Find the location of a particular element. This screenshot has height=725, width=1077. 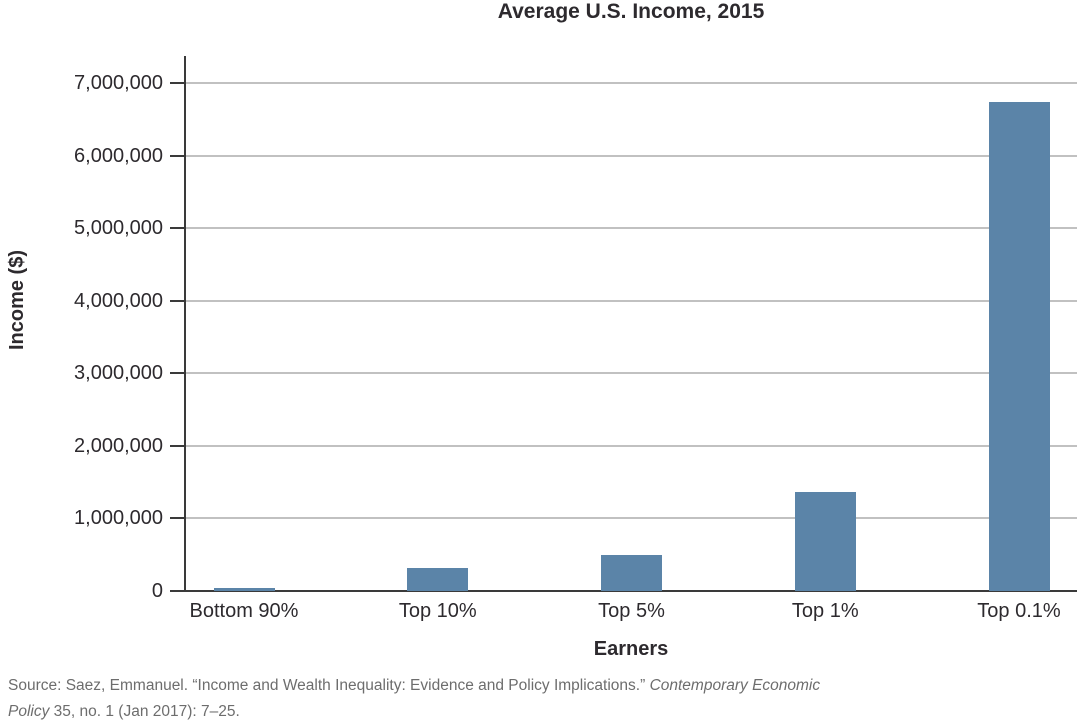

y-axis-tick-label: 7,000,000 is located at coordinates (118, 83).